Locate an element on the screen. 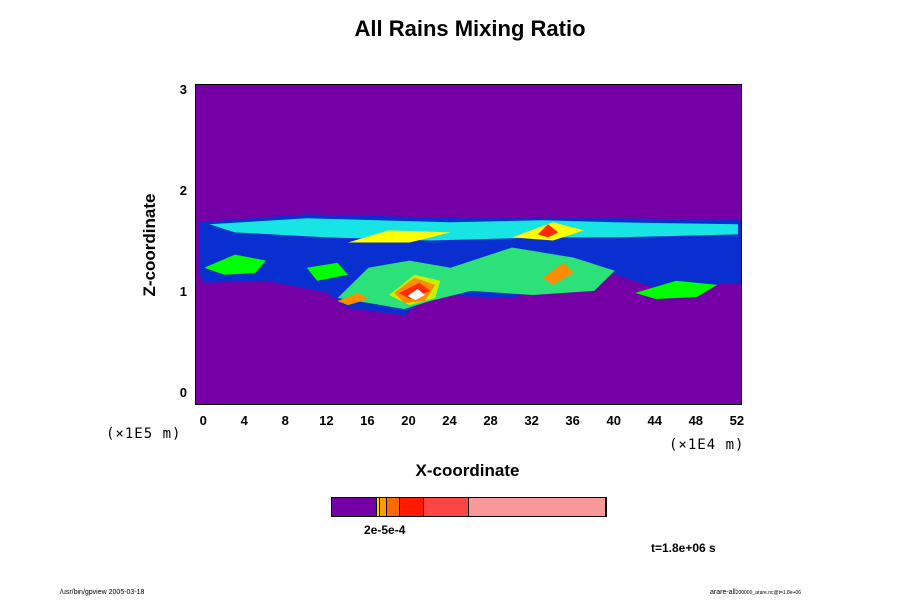 This screenshot has height=600, width=900. x-tick-label-0: 0 is located at coordinates (203, 420).